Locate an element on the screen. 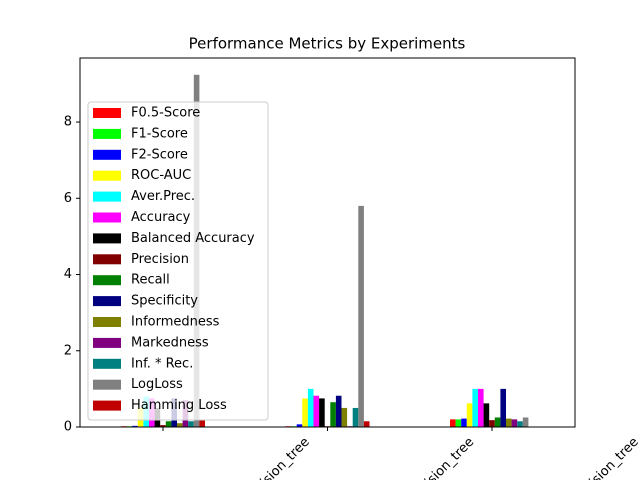  legend-label: Recall is located at coordinates (150, 280).